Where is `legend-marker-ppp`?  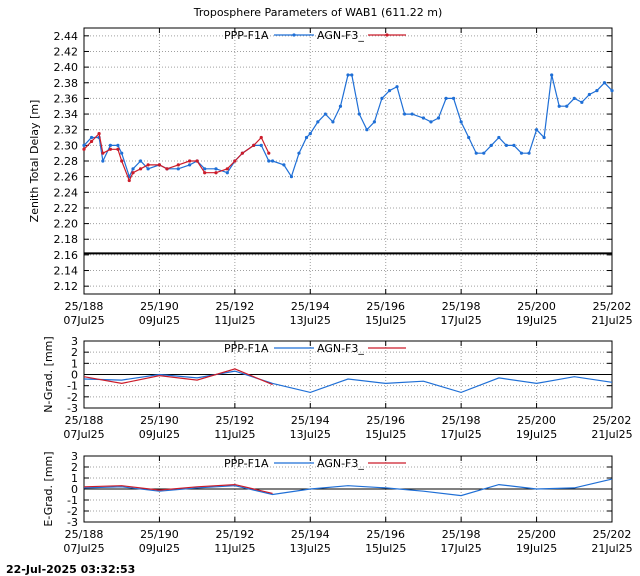 legend-marker-ppp is located at coordinates (294, 35).